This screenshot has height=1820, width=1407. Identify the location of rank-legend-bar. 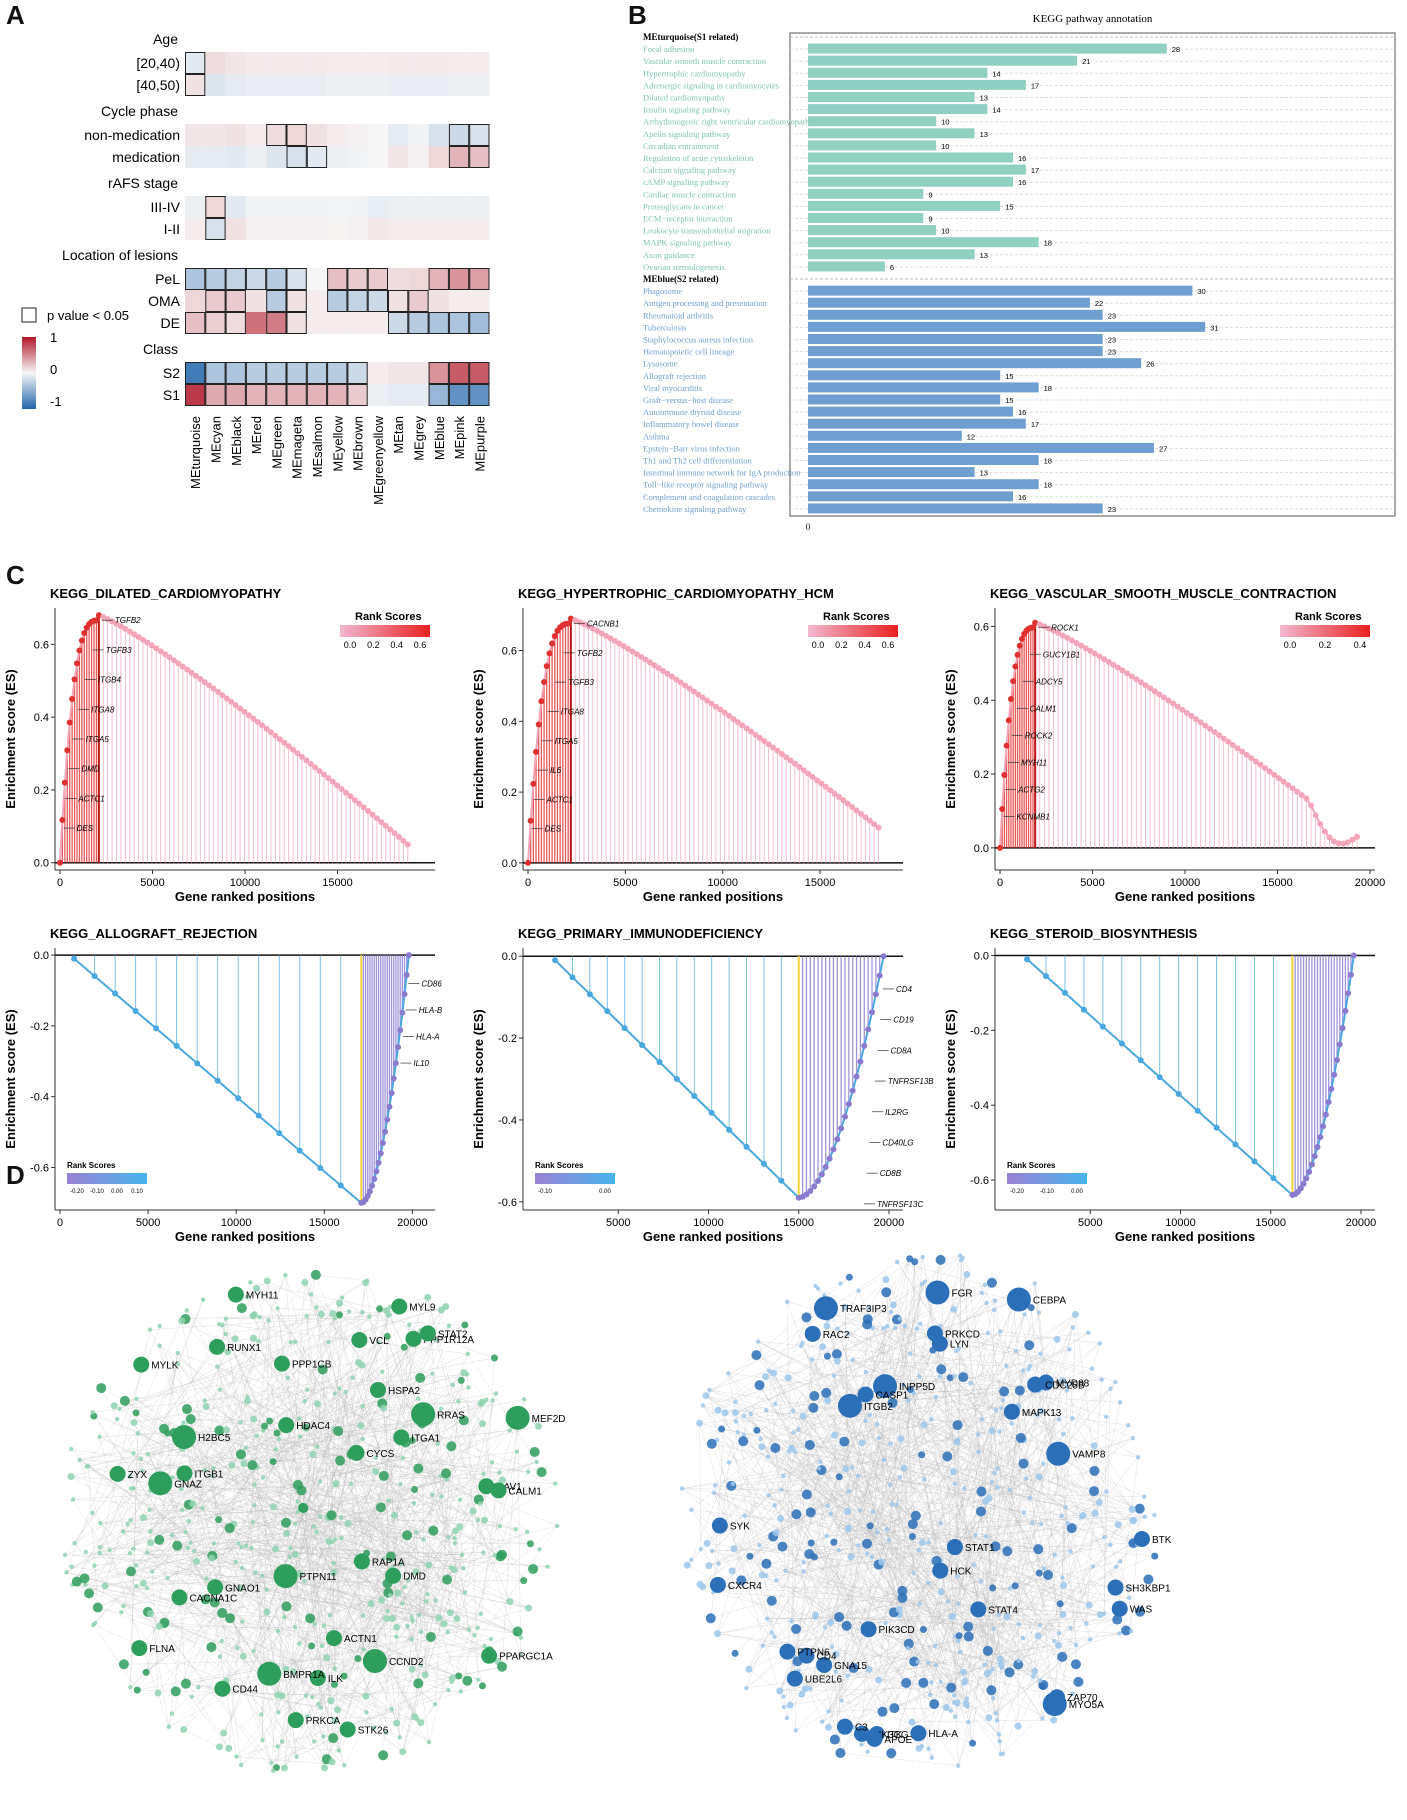
(385, 631).